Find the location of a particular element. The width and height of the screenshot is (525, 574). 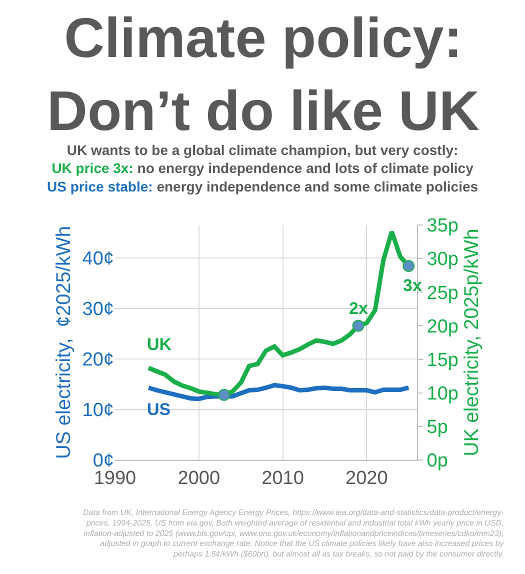

y-tick-label: 40¢ is located at coordinates (98, 259).